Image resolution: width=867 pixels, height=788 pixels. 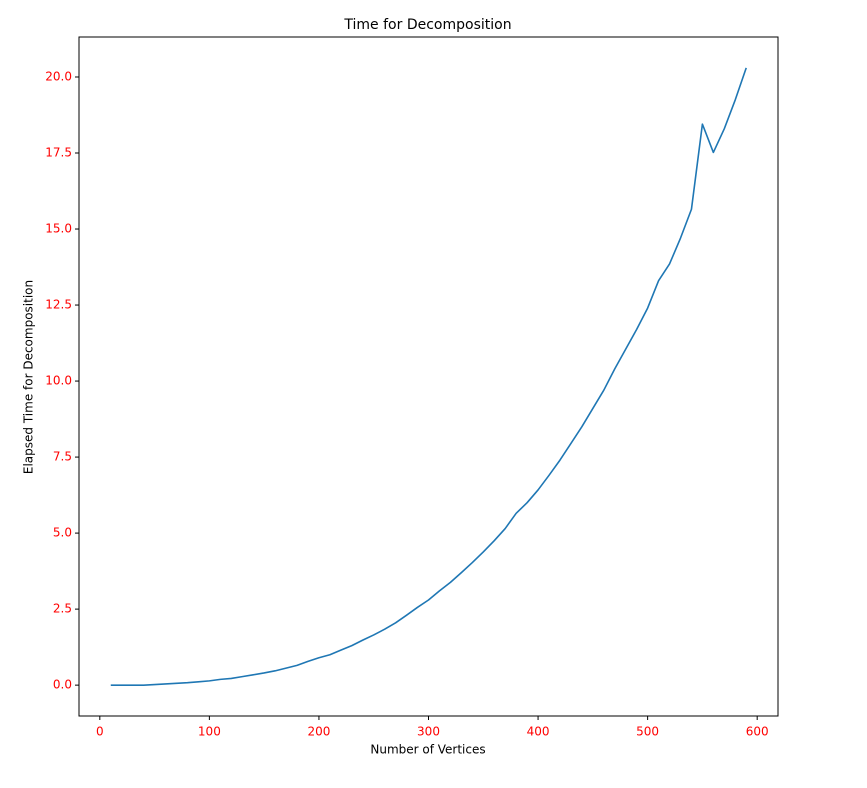 What do you see at coordinates (647, 732) in the screenshot?
I see `x-tick-label: 500` at bounding box center [647, 732].